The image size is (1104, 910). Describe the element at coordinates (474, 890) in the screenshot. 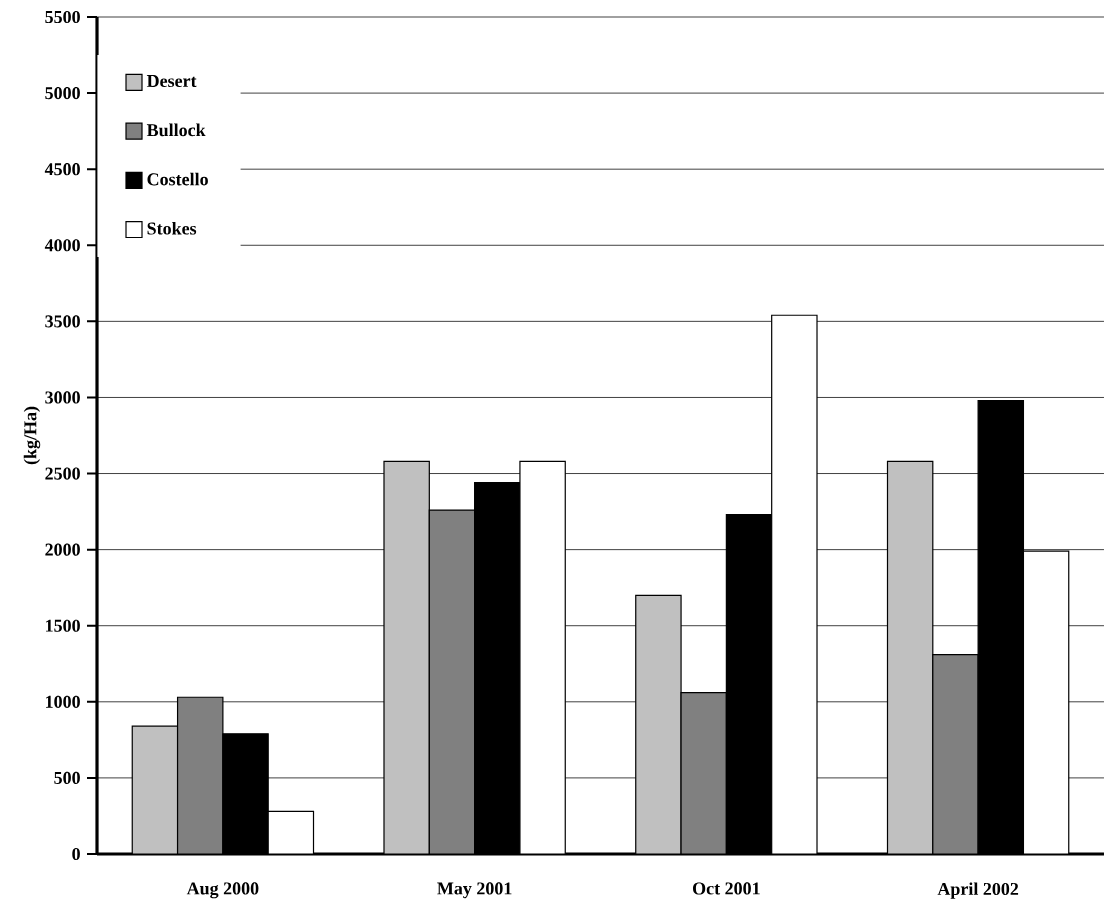

I see `x-tick-label: May 2001` at that location.